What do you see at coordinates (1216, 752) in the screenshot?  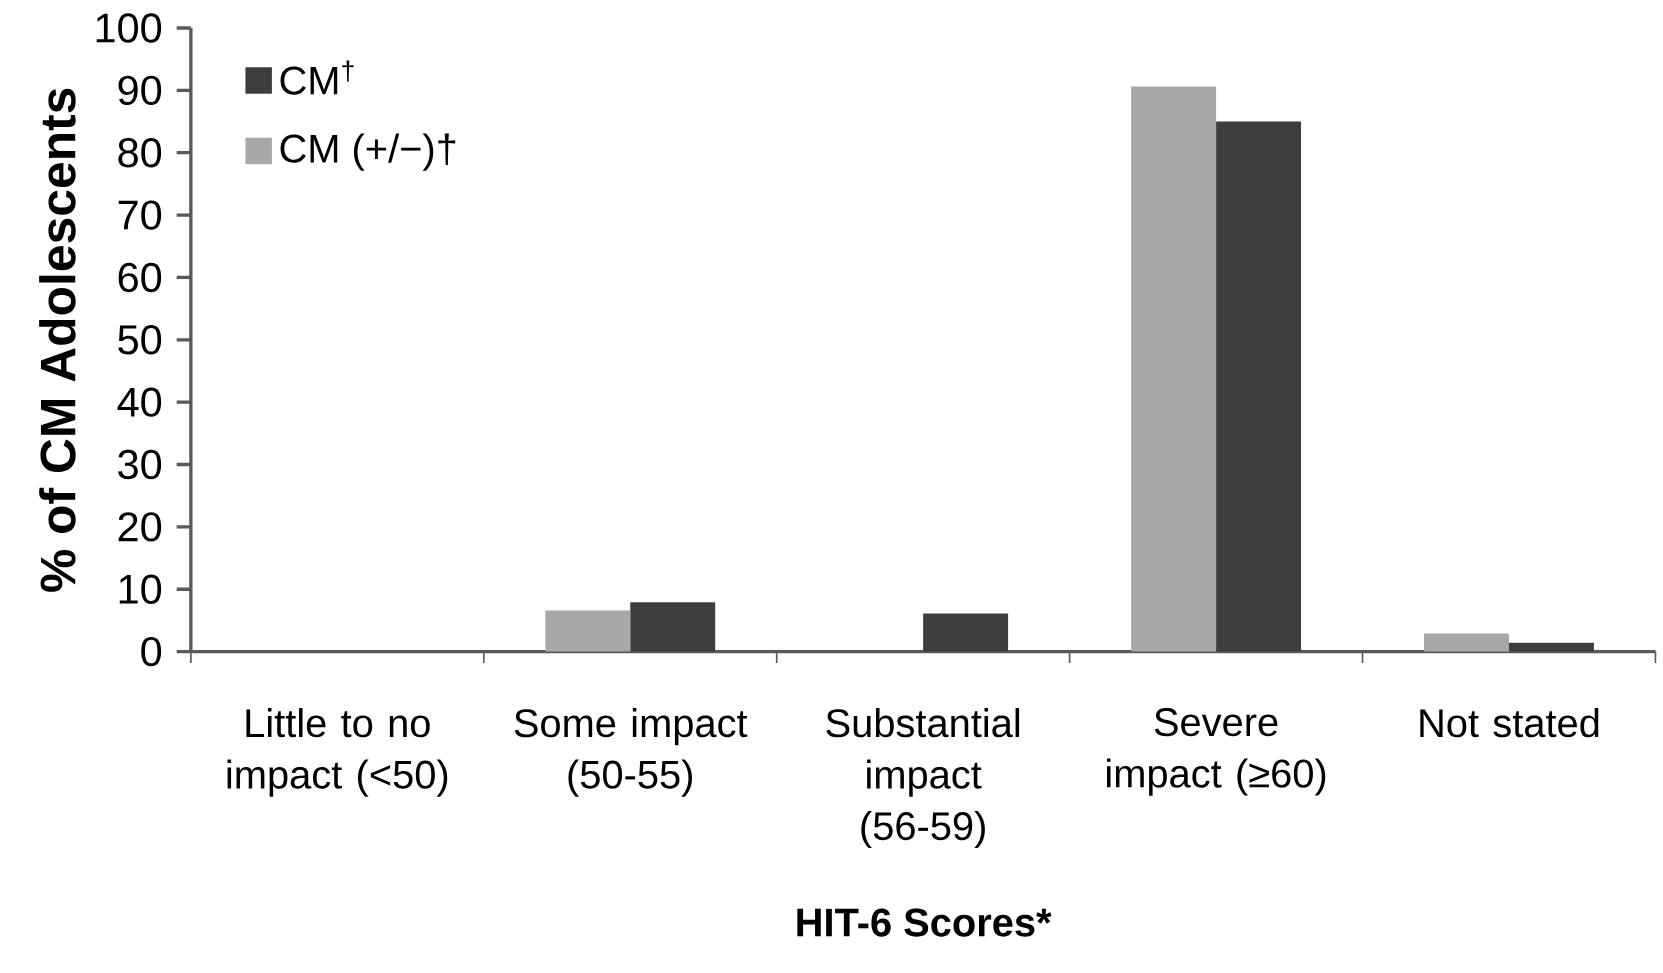 I see `x-tick-label: Severe impact (≥60)` at bounding box center [1216, 752].